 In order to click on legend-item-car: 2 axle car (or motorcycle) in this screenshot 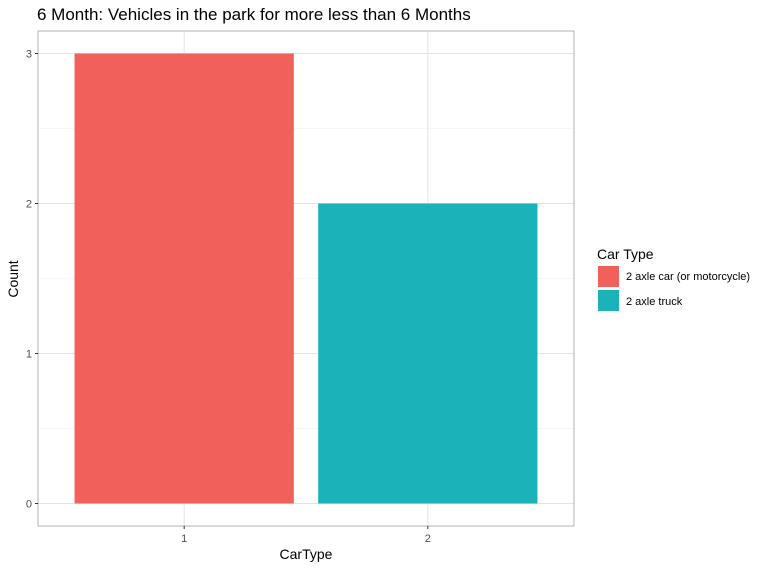, I will do `click(674, 276)`.